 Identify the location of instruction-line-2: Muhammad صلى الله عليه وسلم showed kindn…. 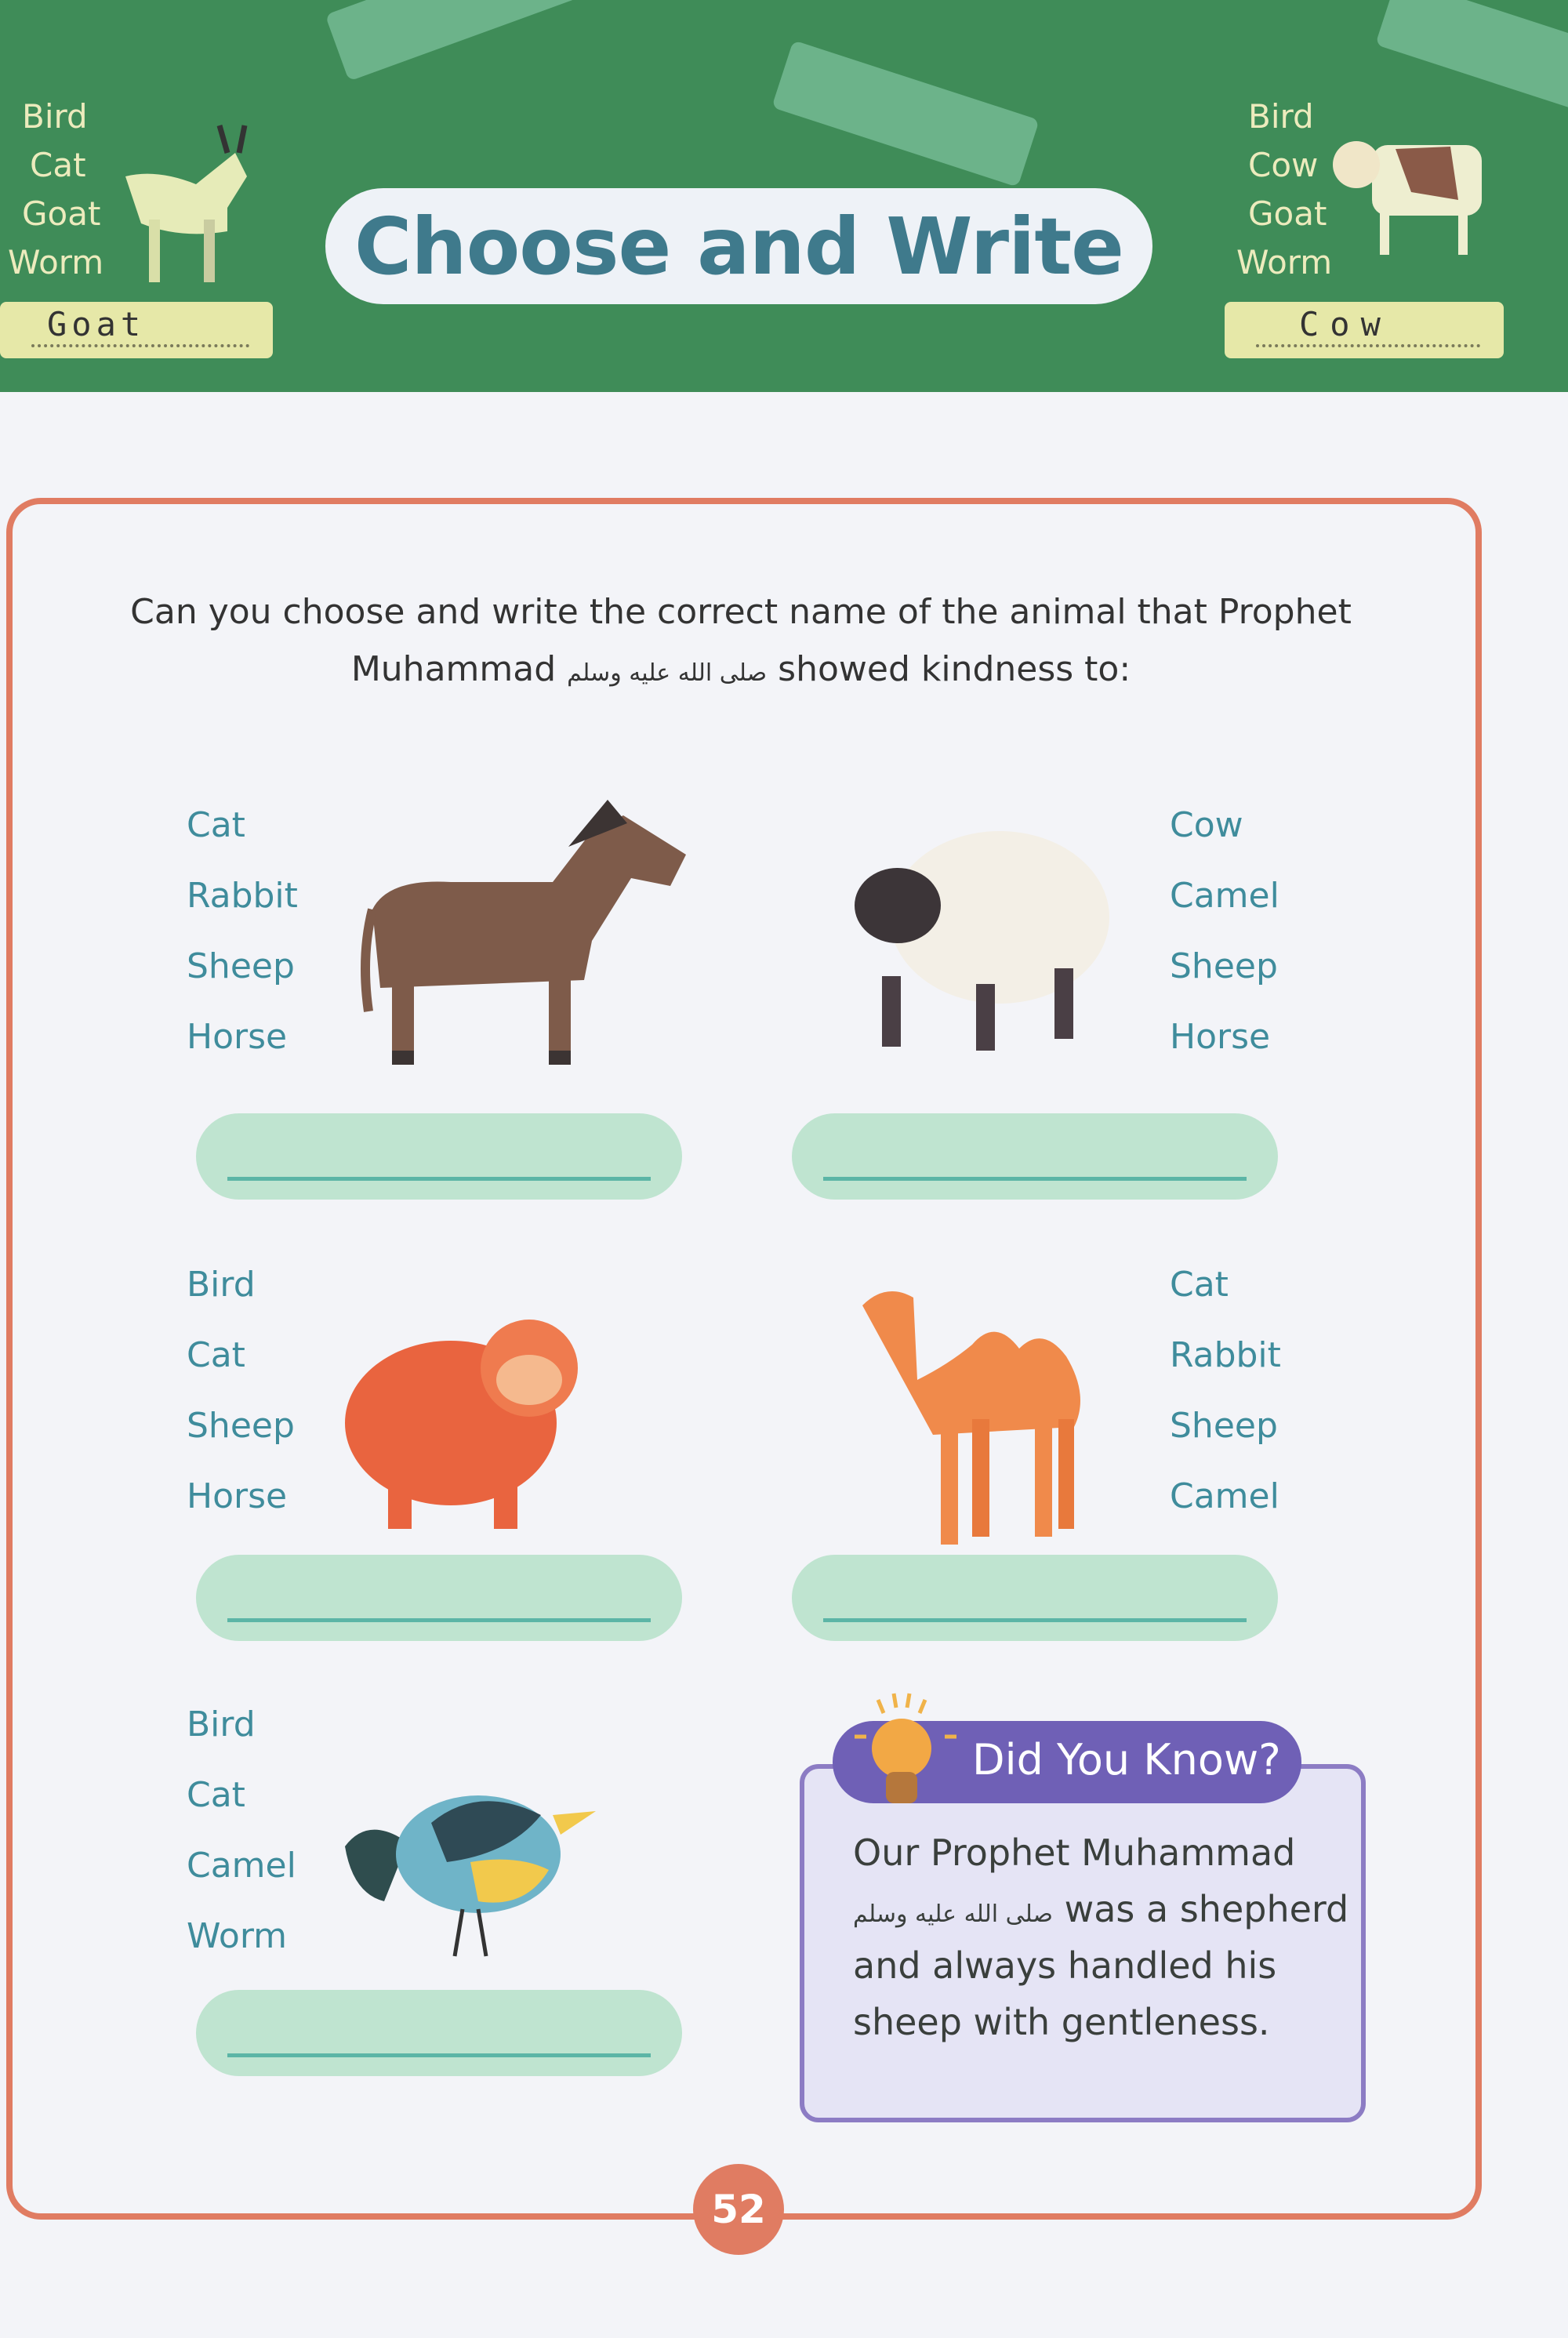
(741, 669).